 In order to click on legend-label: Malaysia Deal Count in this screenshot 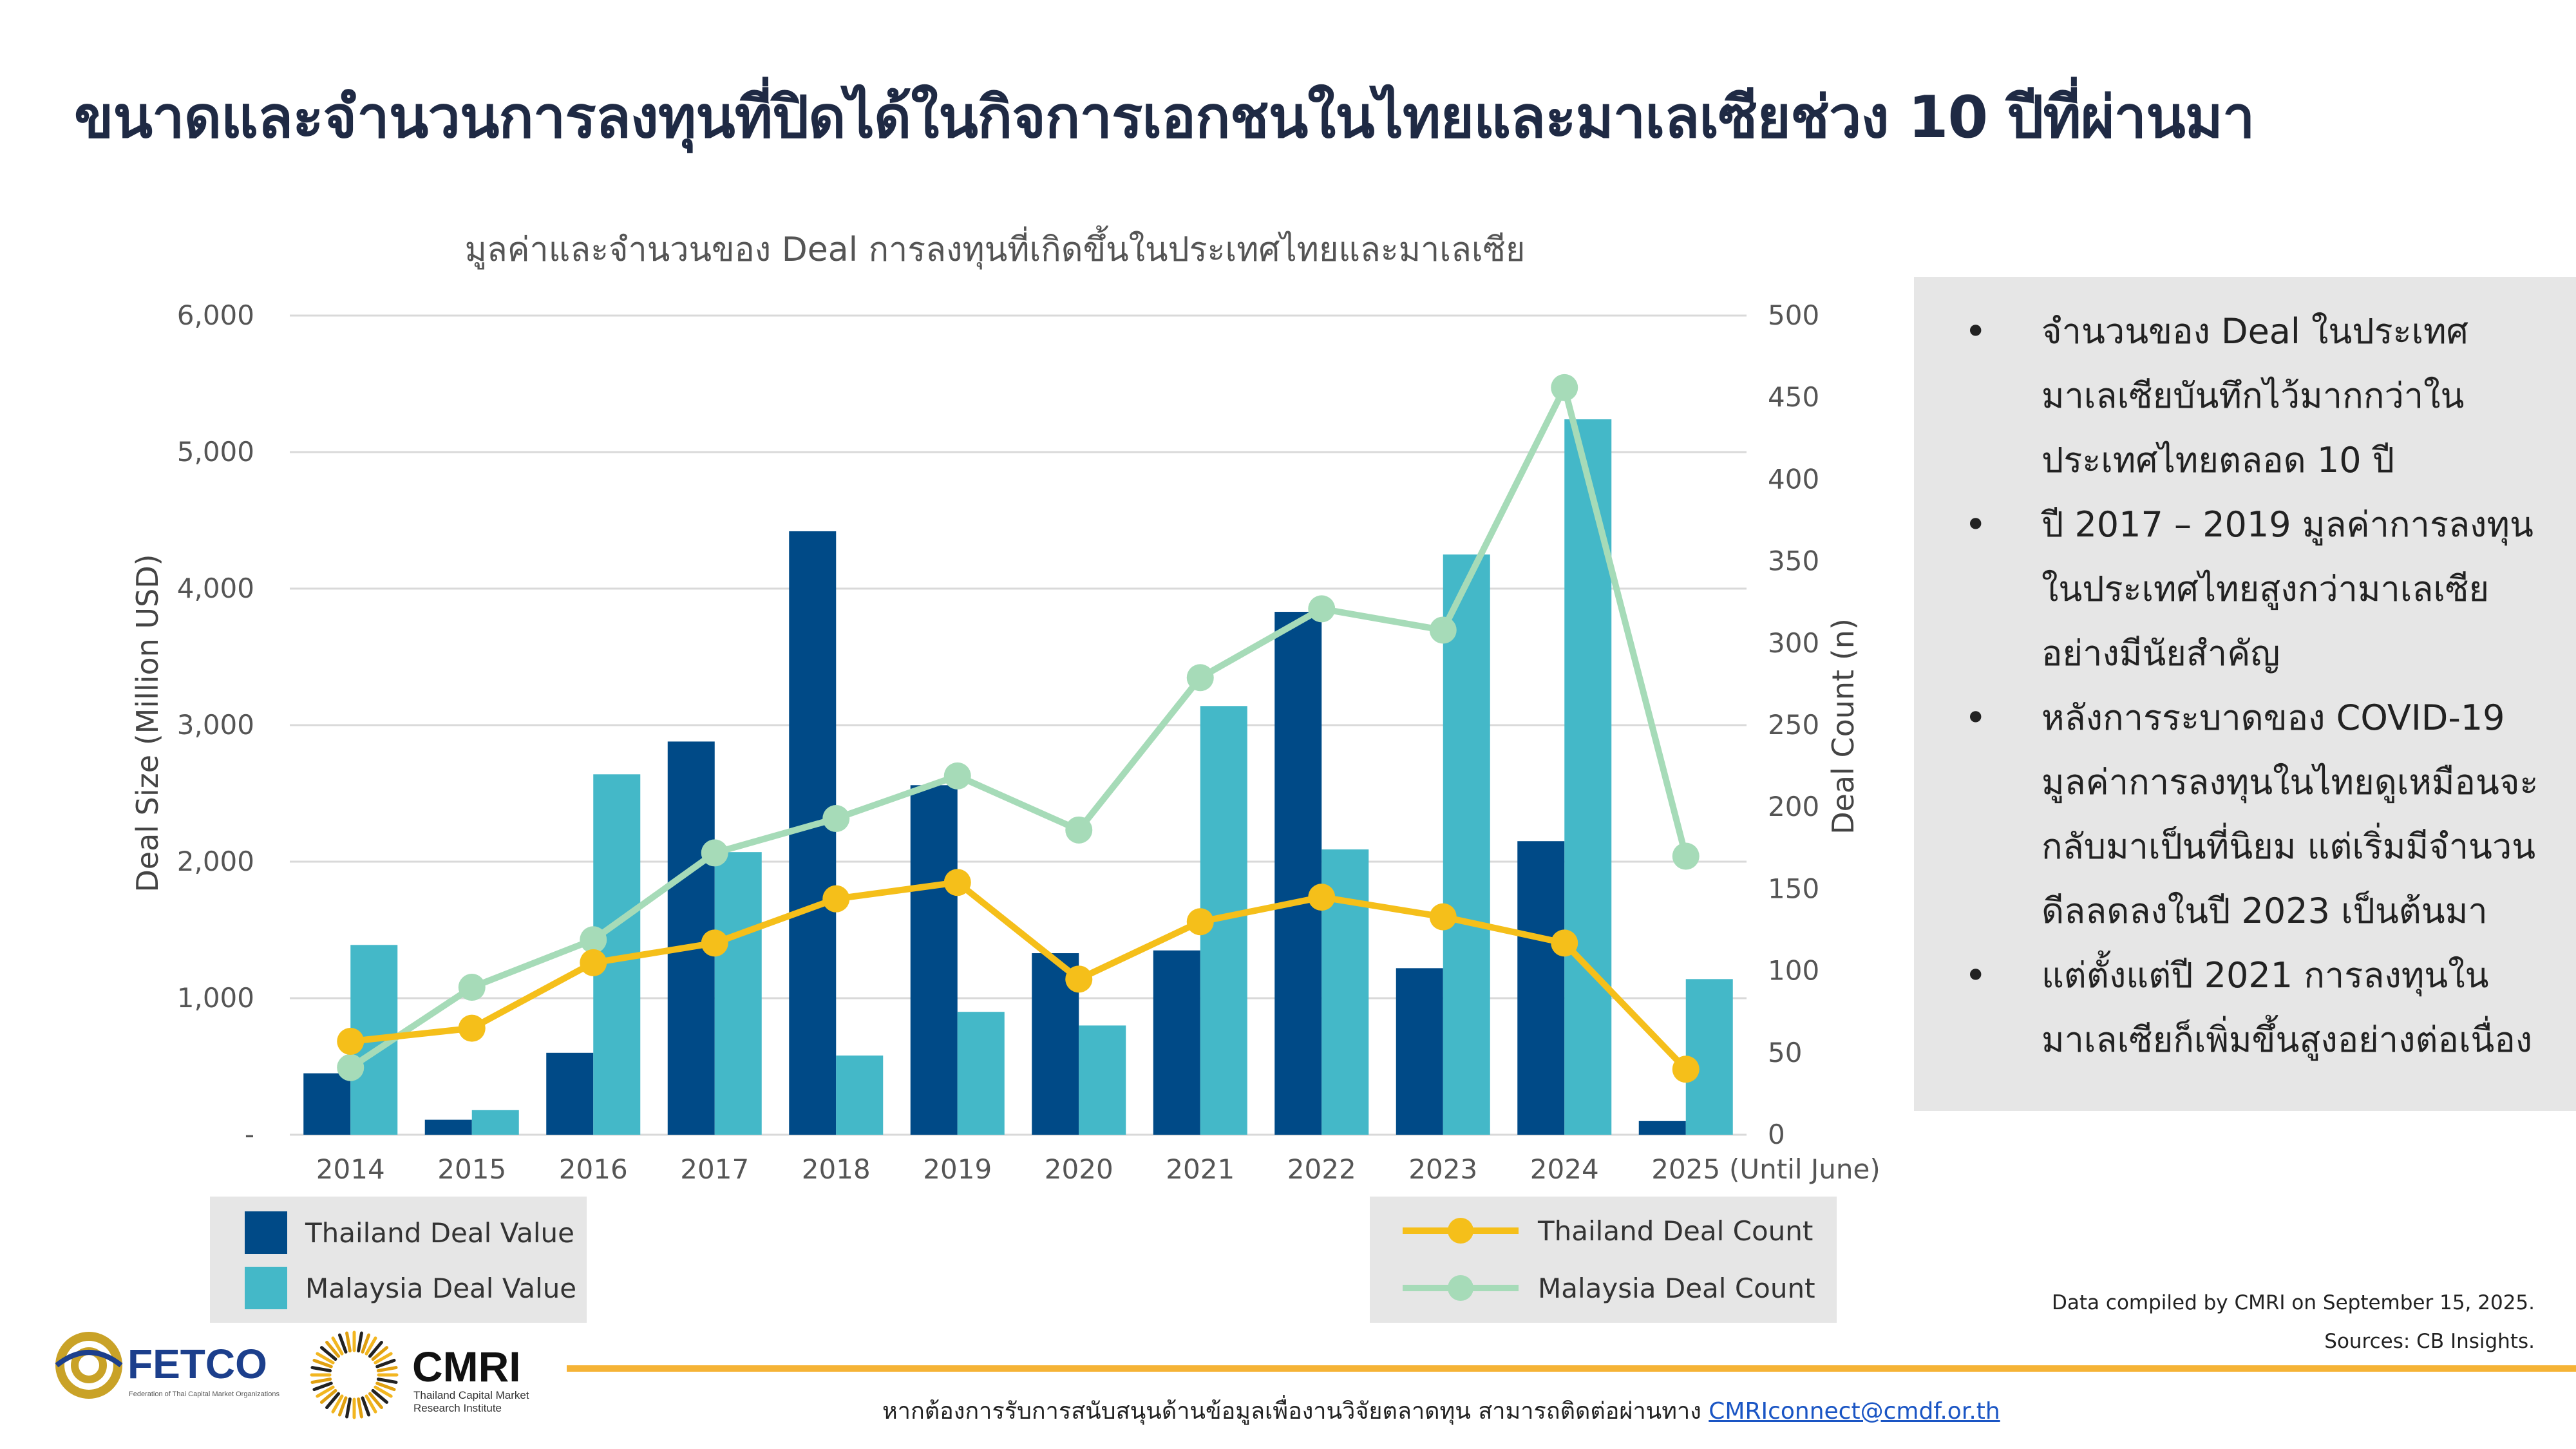, I will do `click(1676, 1288)`.